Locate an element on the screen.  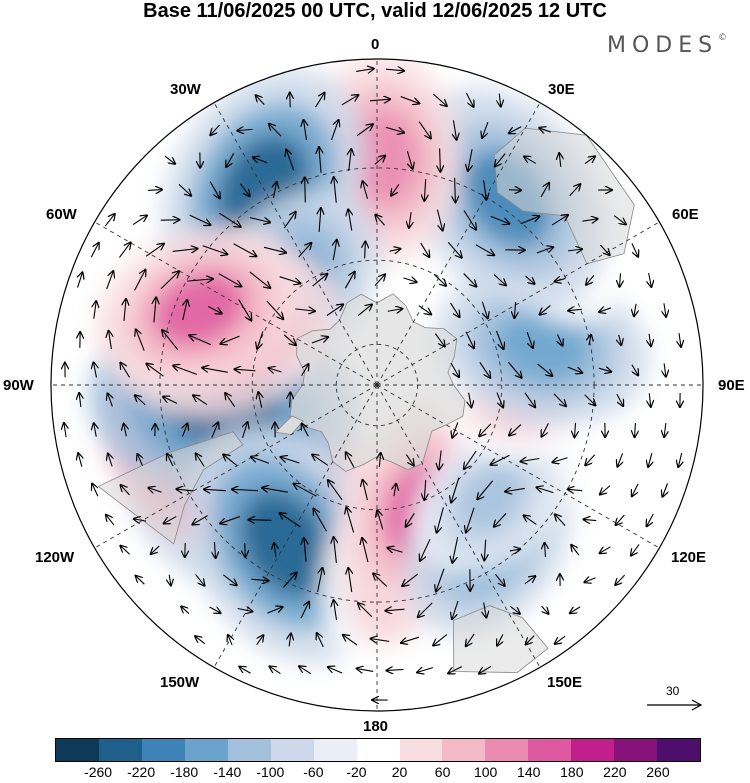
reference-vector-label: 30 is located at coordinates (673, 691).